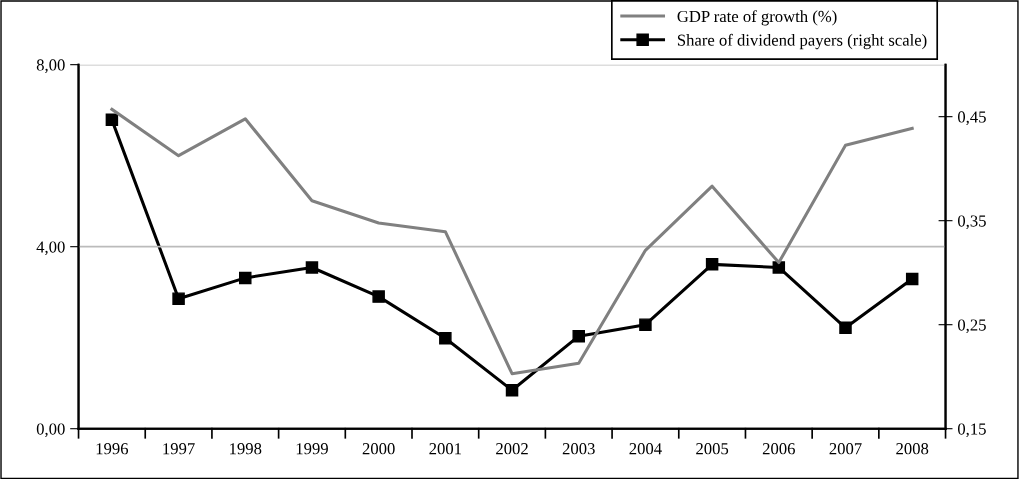  Describe the element at coordinates (712, 449) in the screenshot. I see `x-tick-label: 2005` at that location.